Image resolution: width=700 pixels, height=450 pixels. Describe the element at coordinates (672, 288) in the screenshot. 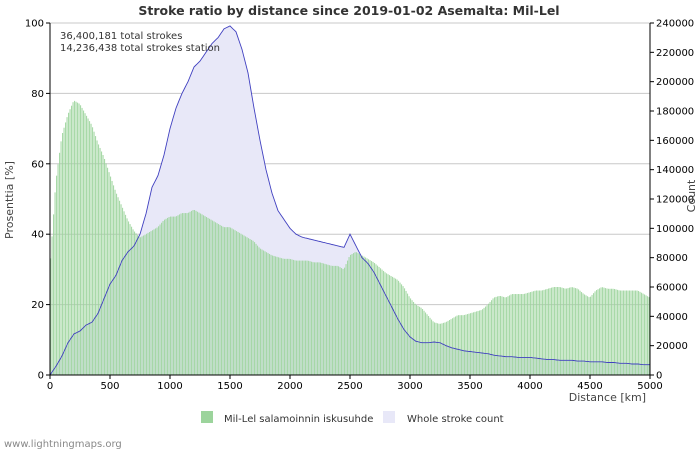

I see `y-right-tick-label: 60000` at that location.